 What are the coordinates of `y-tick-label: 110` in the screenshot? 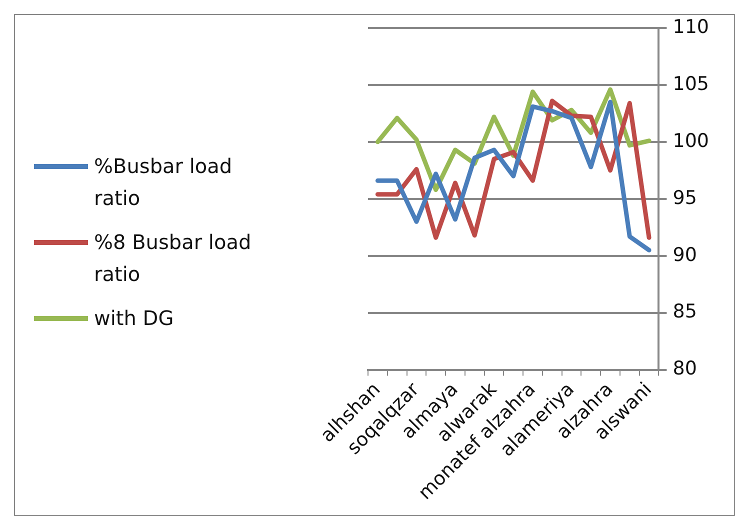 It's located at (690, 27).